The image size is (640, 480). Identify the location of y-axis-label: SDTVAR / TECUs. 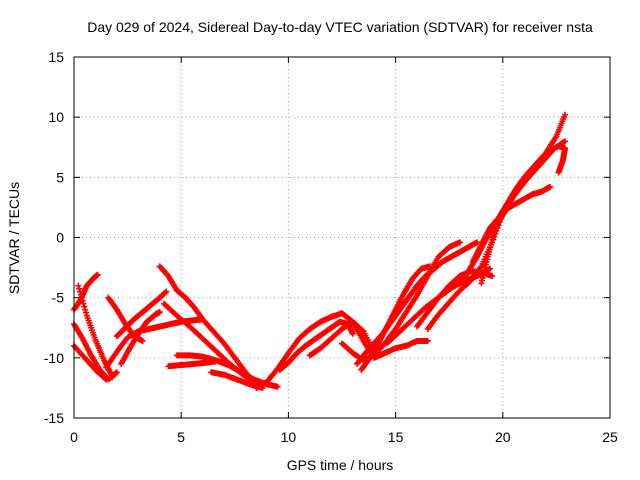
(14, 238).